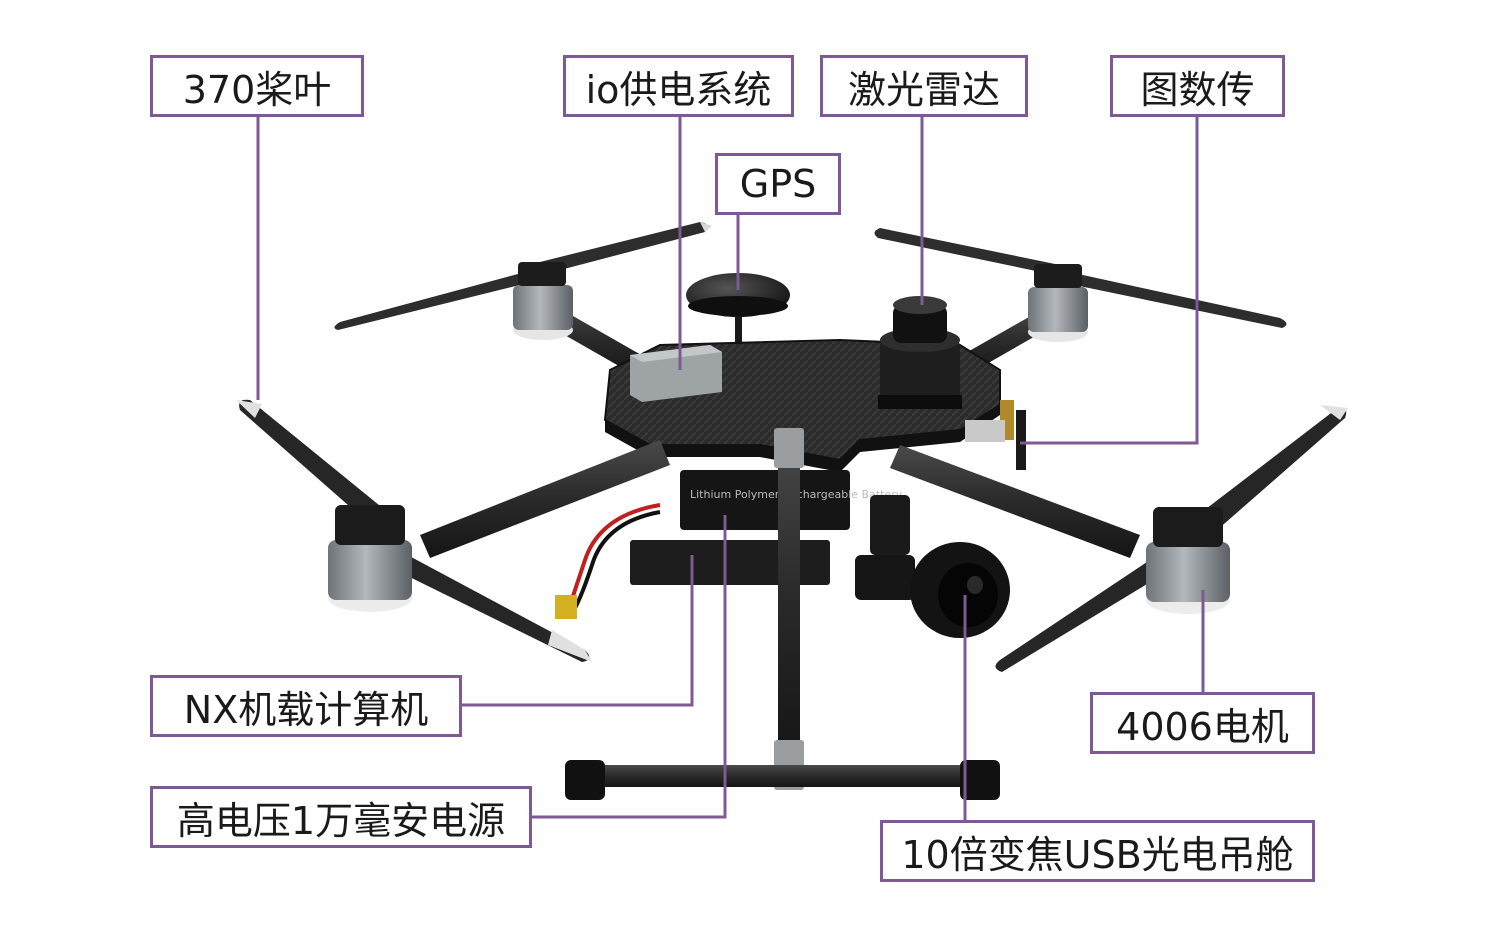  Describe the element at coordinates (995, 435) in the screenshot. I see `datalink-antennas` at that location.